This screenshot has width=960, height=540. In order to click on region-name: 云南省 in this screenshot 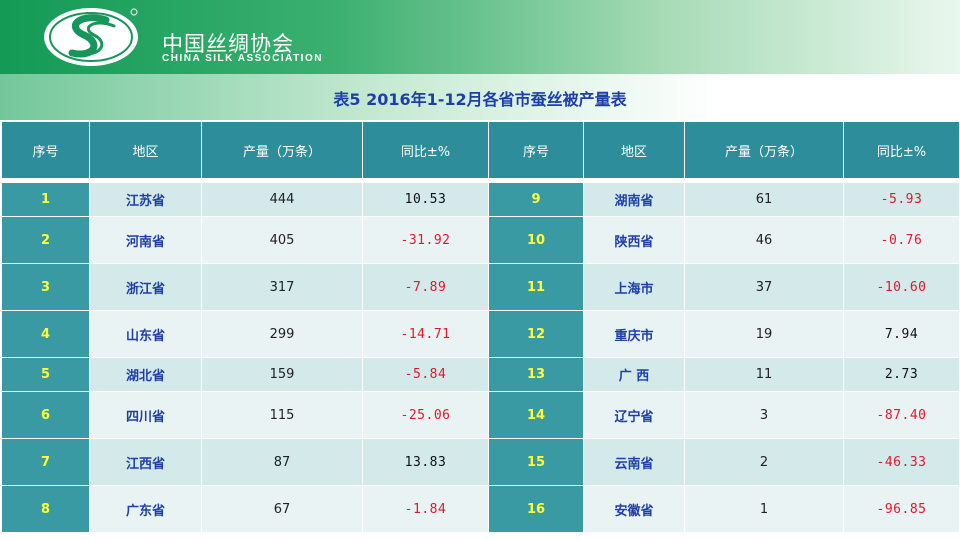, I will do `click(634, 462)`.